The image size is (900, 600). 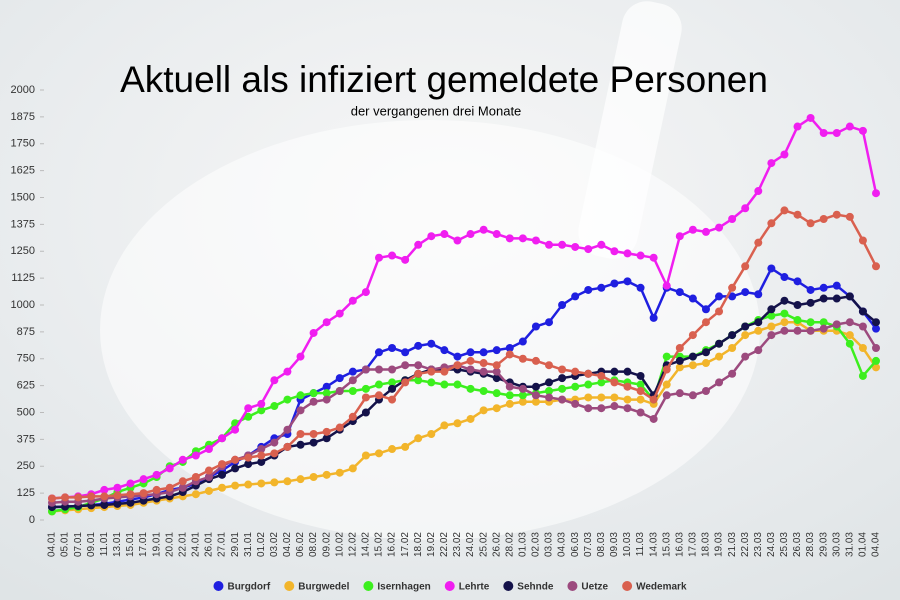 What do you see at coordinates (313, 544) in the screenshot?
I see `x-tick-label: 08.02` at bounding box center [313, 544].